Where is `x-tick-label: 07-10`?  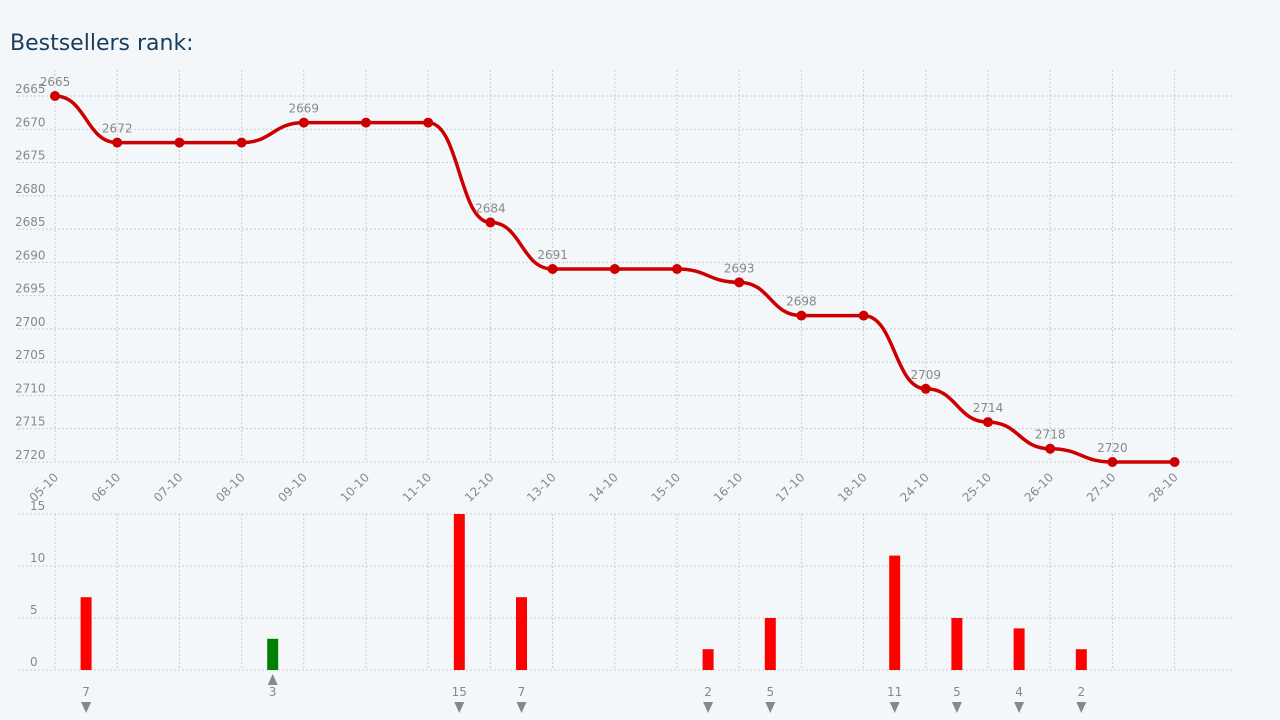 x-tick-label: 07-10 is located at coordinates (168, 487).